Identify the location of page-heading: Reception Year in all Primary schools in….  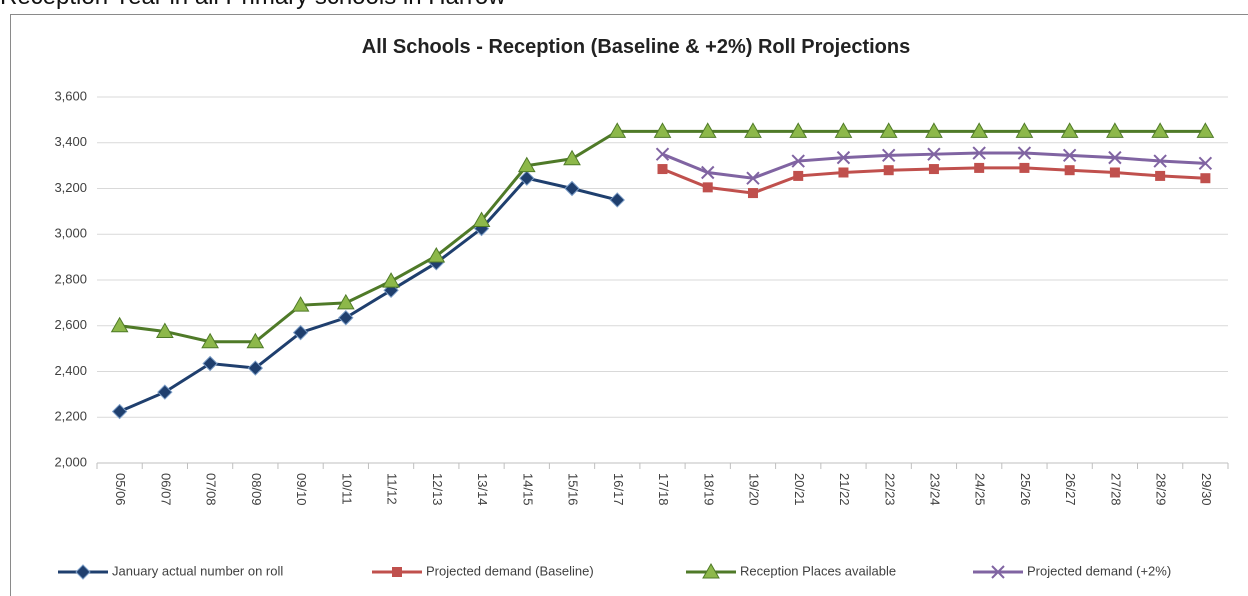
(253, 5).